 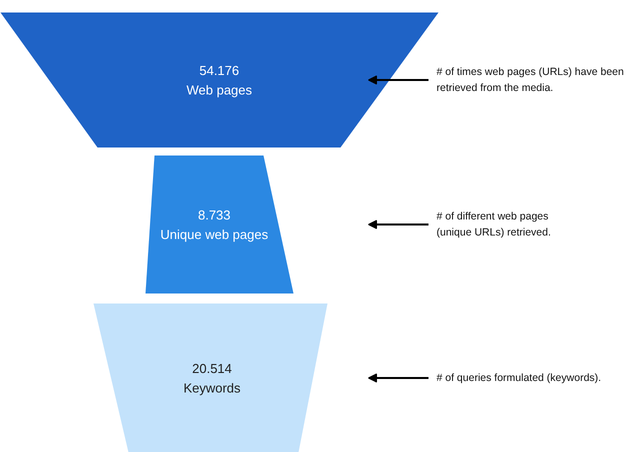 I want to click on data-label: 8.733, so click(x=214, y=214).